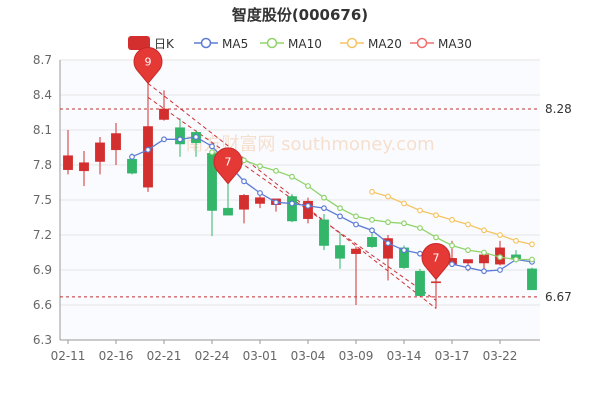 Image resolution: width=600 pixels, height=404 pixels. I want to click on x-tick-label: 02-24, so click(212, 356).